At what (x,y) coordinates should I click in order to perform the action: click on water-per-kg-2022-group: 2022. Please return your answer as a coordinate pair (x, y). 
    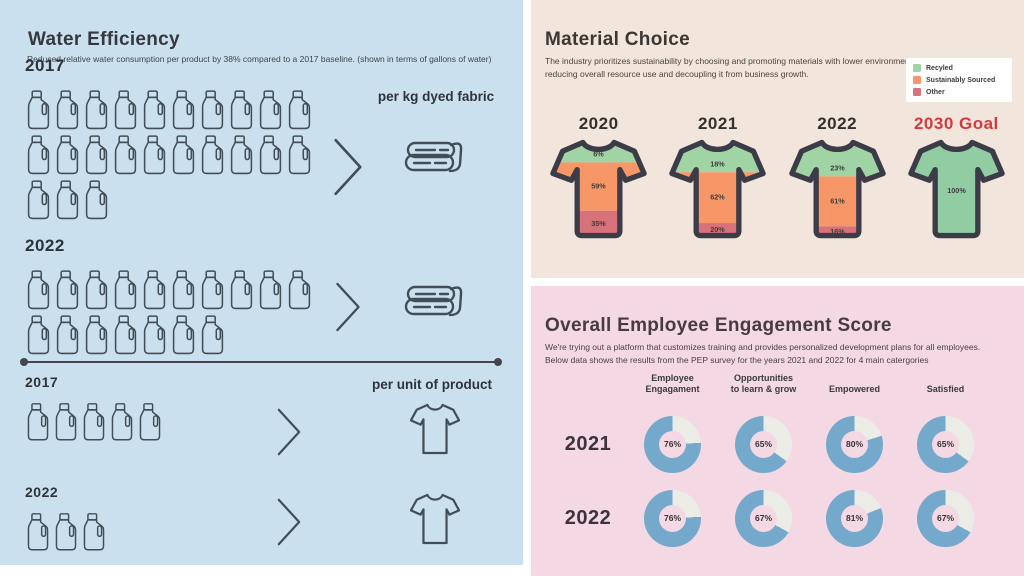
    Looking at the image, I should click on (169, 297).